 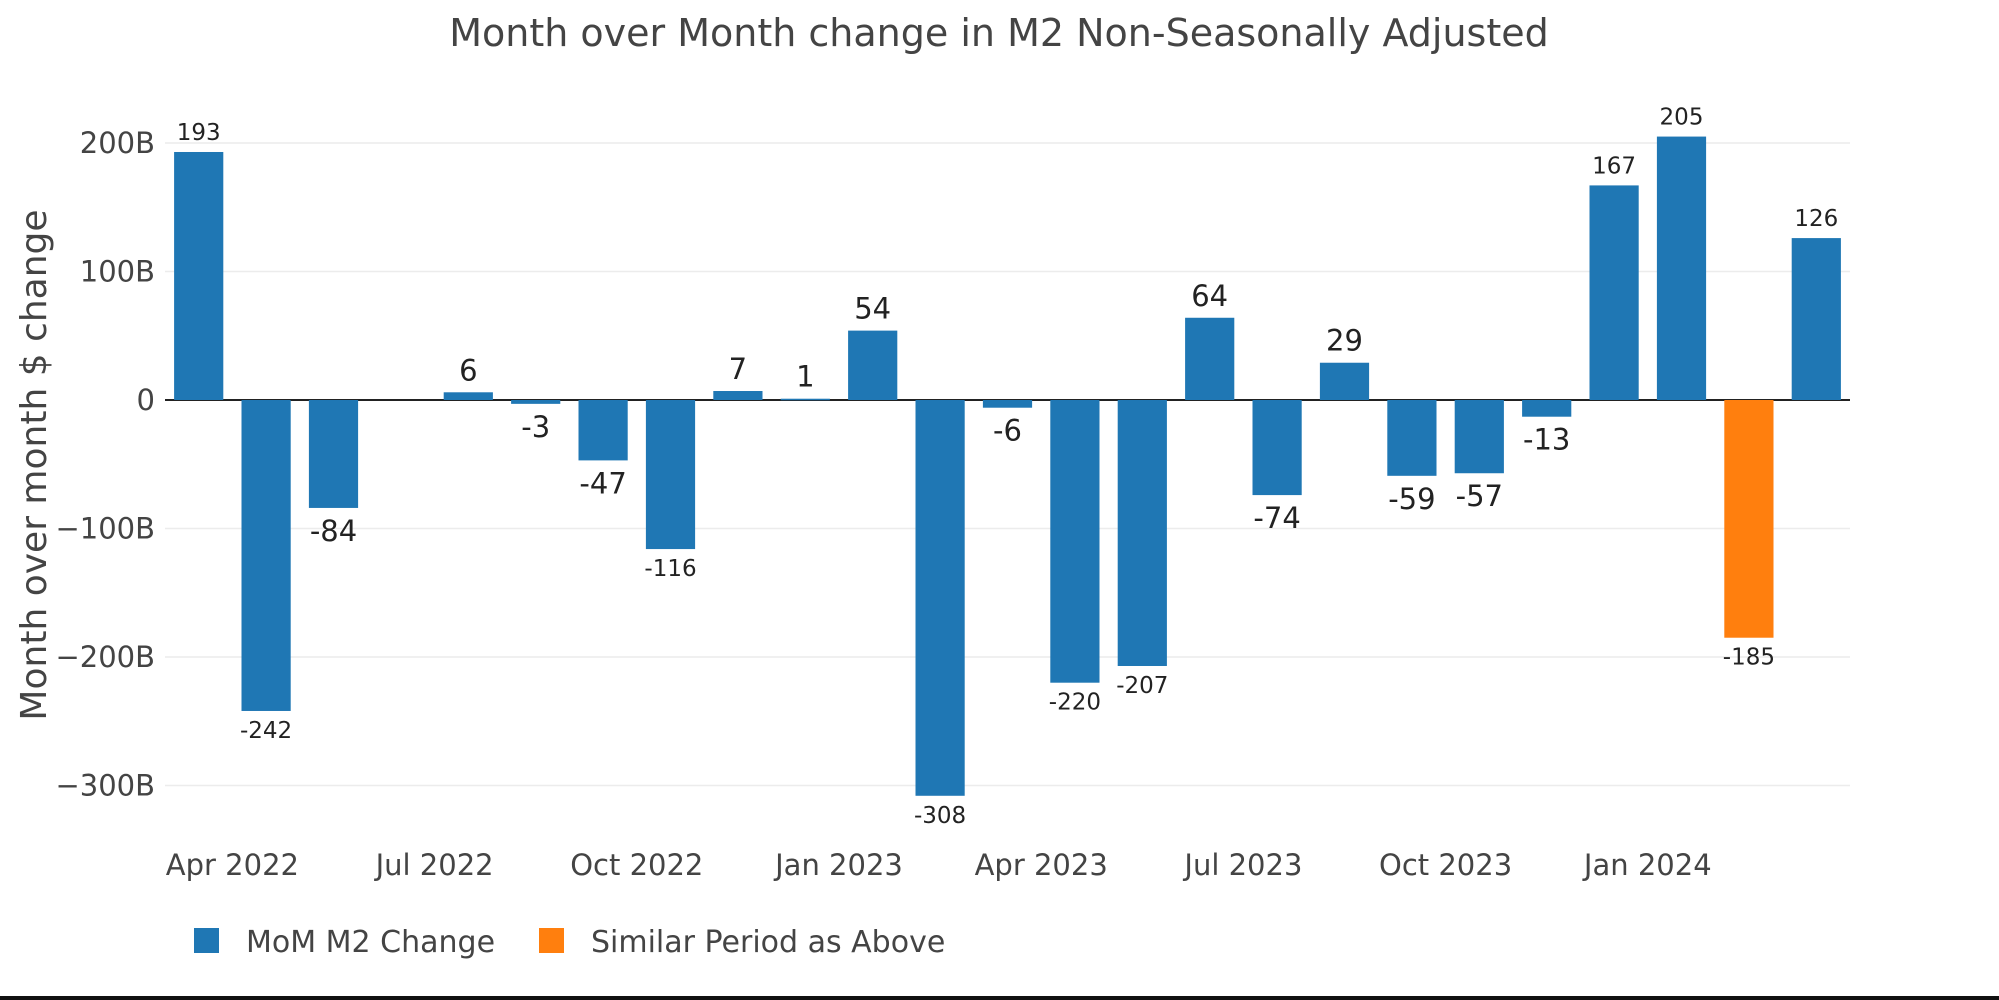 What do you see at coordinates (1682, 118) in the screenshot?
I see `data-label: 205` at bounding box center [1682, 118].